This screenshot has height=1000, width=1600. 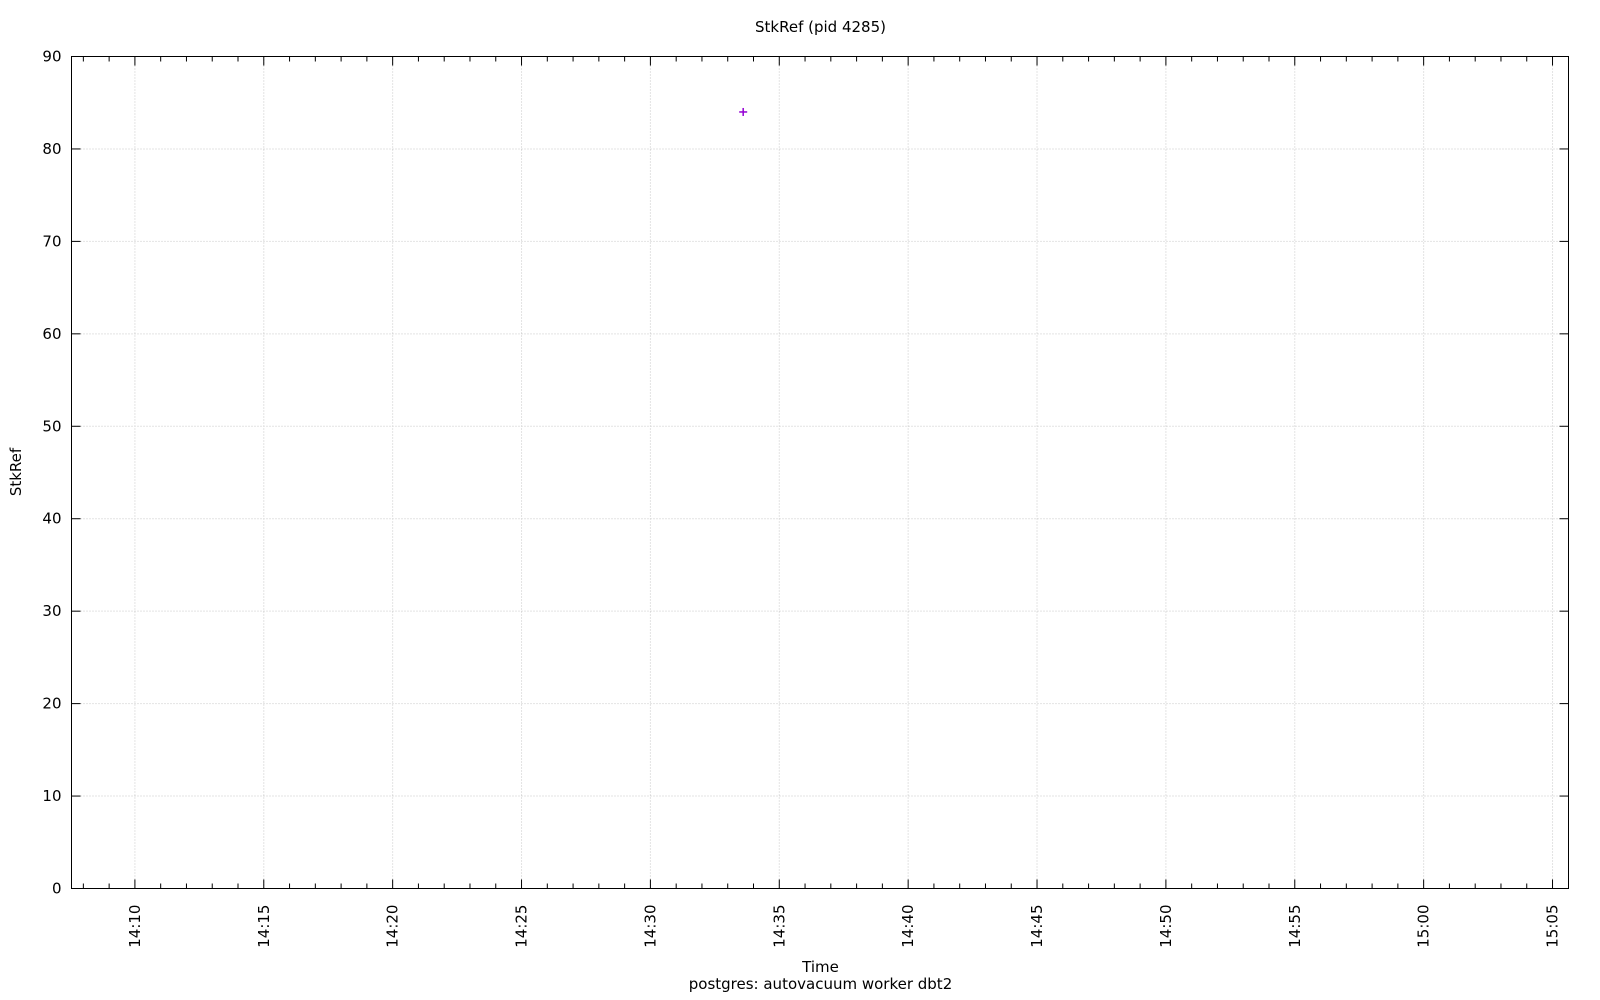 I want to click on y-tick-label: 80, so click(x=51, y=149).